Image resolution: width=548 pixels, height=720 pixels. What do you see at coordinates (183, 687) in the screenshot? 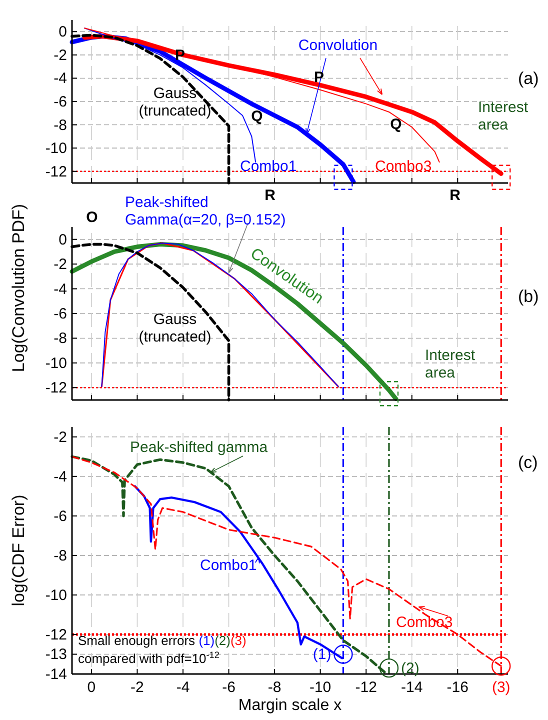
I see `x-tick-label: -4` at bounding box center [183, 687].